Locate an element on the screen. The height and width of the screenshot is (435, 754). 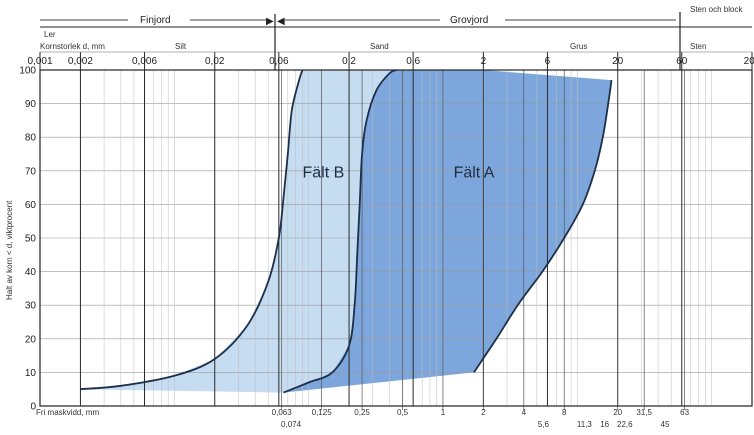
bottom-tick-label: 1 is located at coordinates (443, 412).